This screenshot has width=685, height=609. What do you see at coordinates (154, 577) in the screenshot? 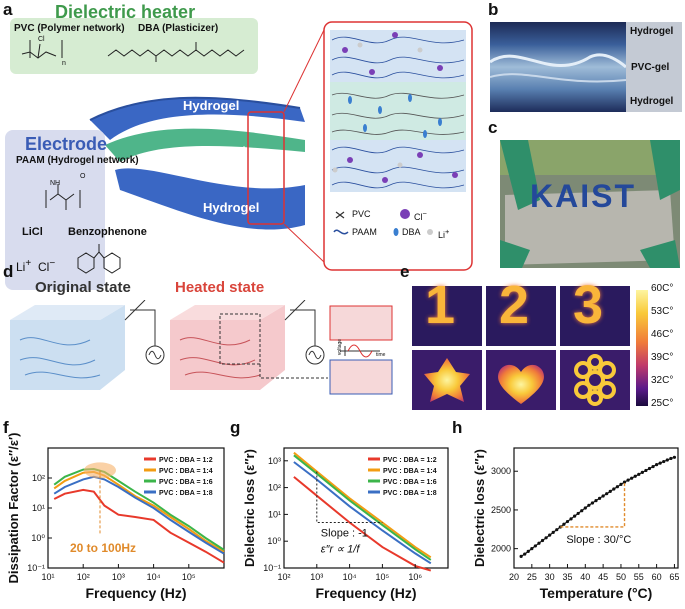
I see `xtick-label-f-3: 10⁴` at bounding box center [154, 577].